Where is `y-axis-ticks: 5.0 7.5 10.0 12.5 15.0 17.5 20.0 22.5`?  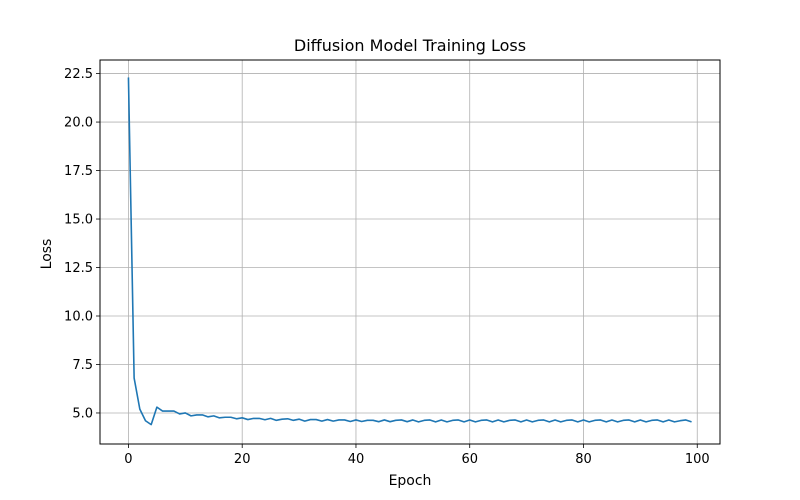 y-axis-ticks: 5.0 7.5 10.0 12.5 15.0 17.5 20.0 22.5 is located at coordinates (82, 244).